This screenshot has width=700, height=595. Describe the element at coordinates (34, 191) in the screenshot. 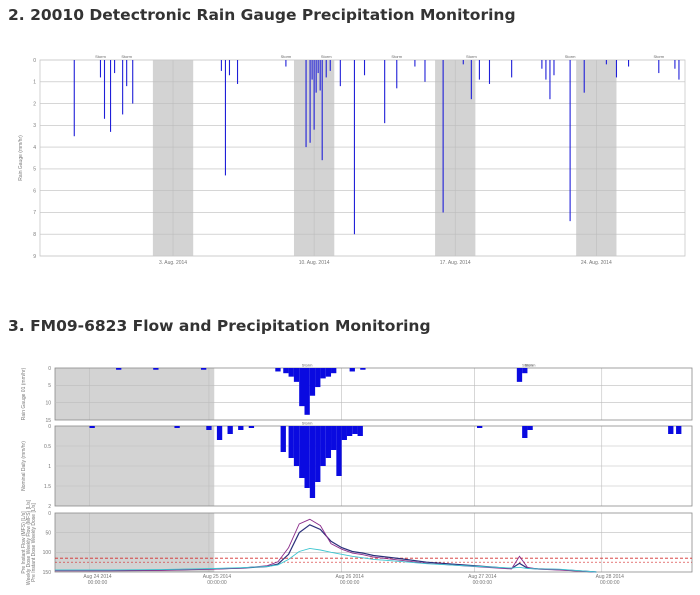

I see `y-tick-label: 6` at that location.